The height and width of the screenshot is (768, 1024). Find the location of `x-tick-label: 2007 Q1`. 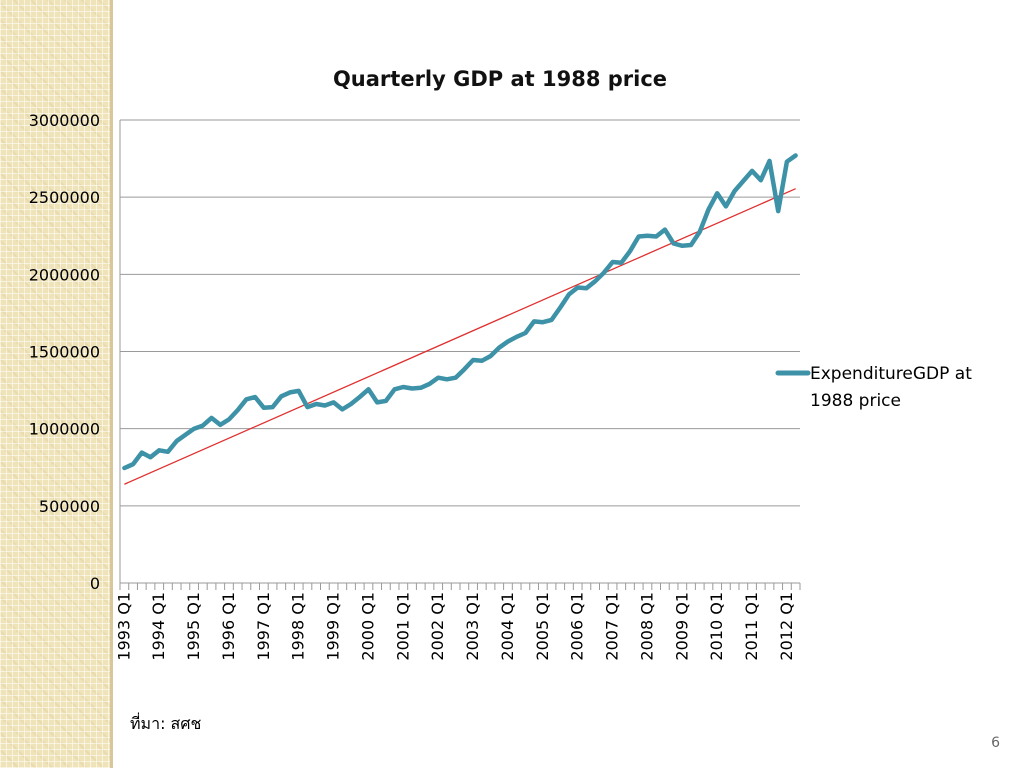

x-tick-label: 2007 Q1 is located at coordinates (612, 626).